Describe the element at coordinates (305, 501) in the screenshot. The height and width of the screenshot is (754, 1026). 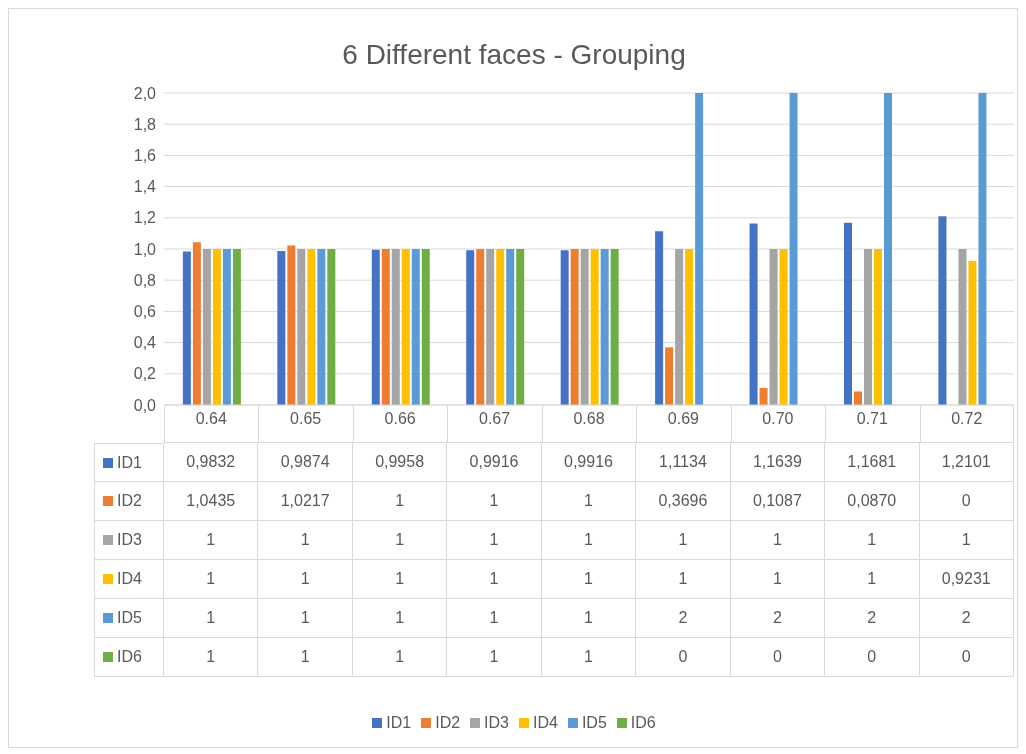
I see `data-label: 1,0217` at that location.